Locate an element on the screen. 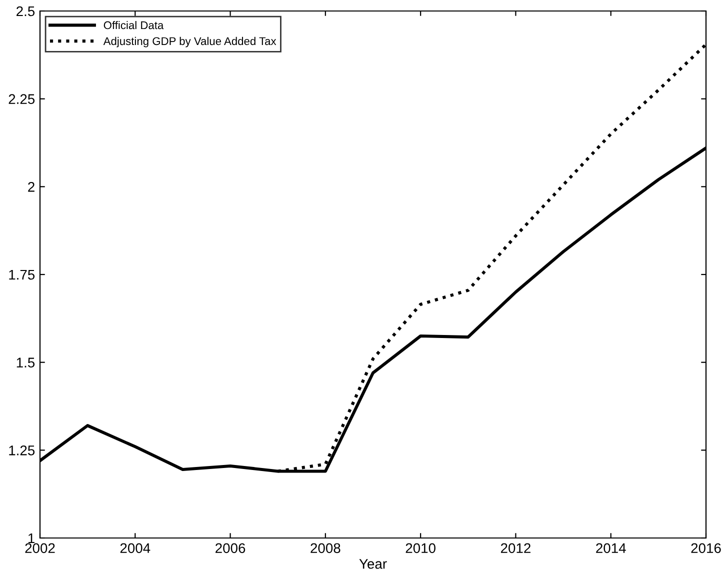  x-tick-label: 2006 is located at coordinates (231, 548).